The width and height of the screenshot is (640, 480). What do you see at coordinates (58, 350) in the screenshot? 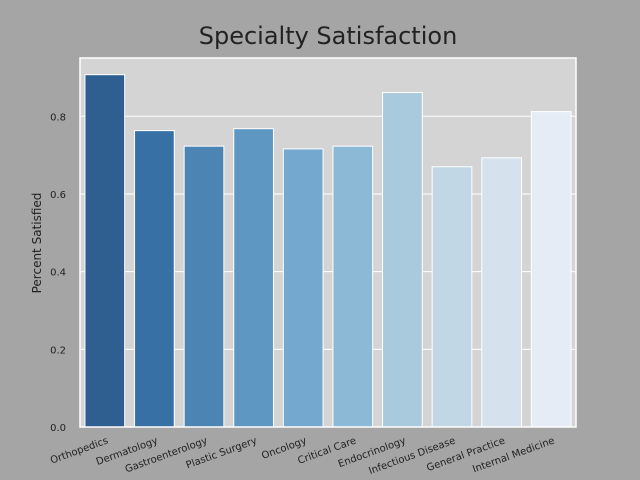
I see `y-tick-label: 0.2` at bounding box center [58, 350].